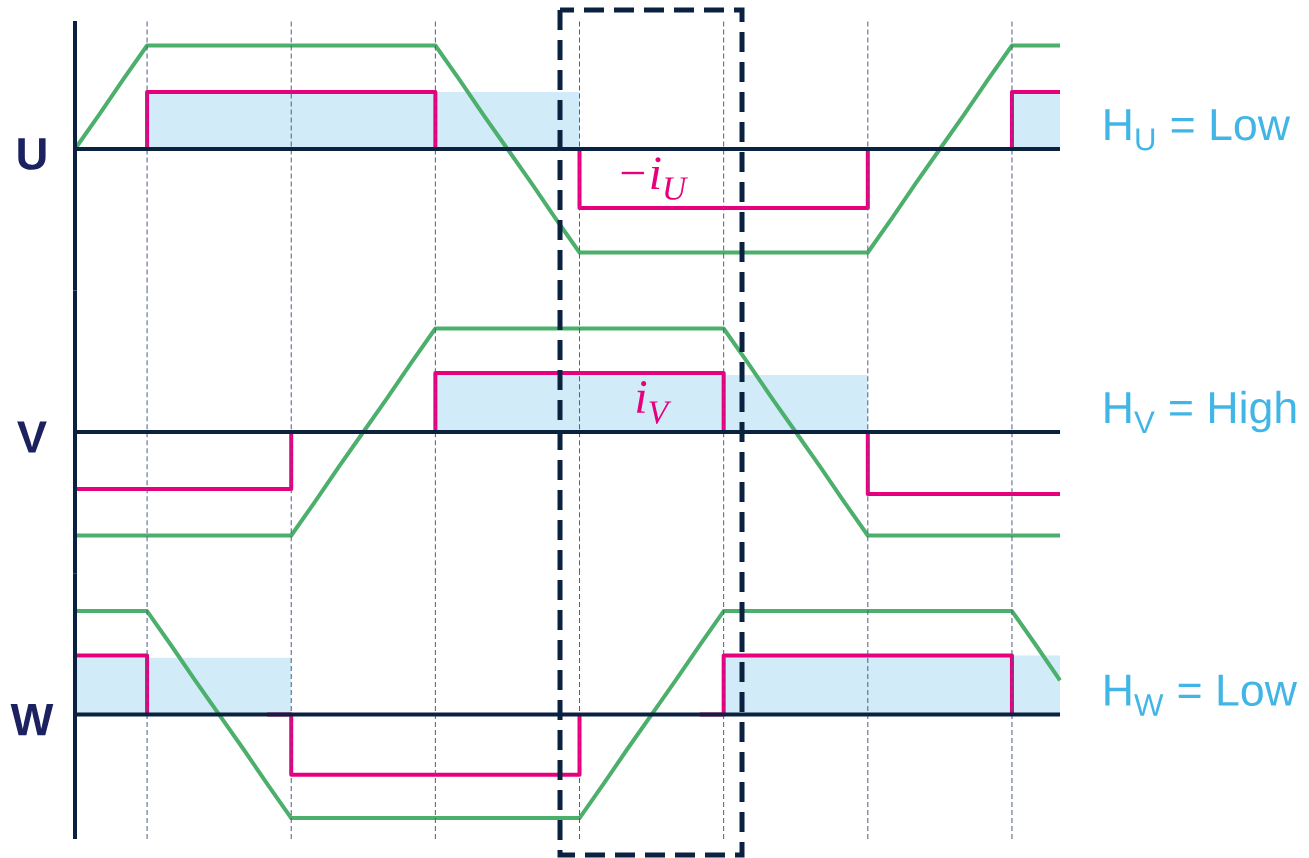  Describe the element at coordinates (1201, 695) in the screenshot. I see `text: H$_{W}$ = Low` at that location.